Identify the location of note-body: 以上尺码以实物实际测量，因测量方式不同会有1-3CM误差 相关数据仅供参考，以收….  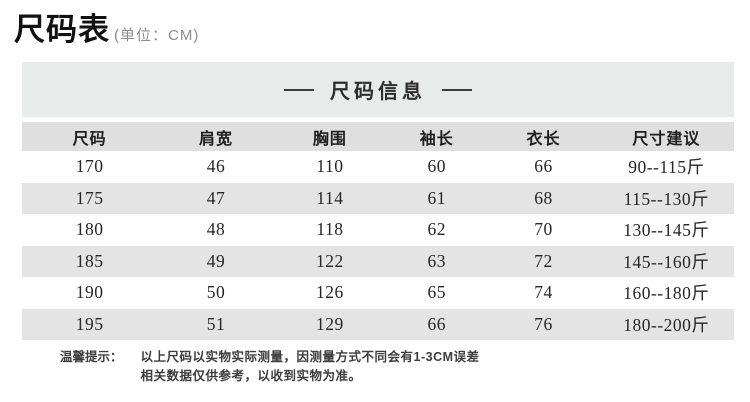
(310, 367).